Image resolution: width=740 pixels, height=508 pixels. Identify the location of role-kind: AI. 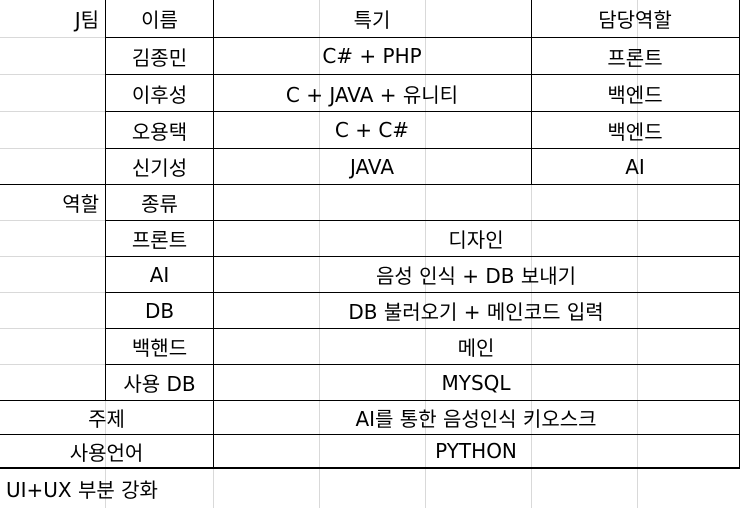
(159, 274).